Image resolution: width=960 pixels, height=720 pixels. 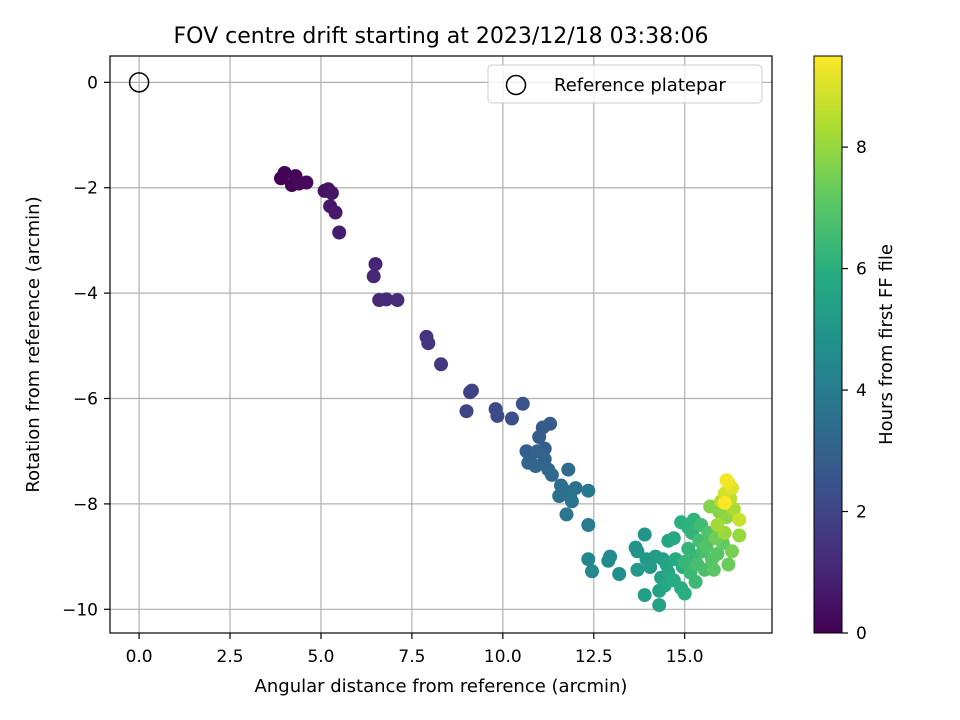 I want to click on legend: Reference platepar, so click(x=625, y=84).